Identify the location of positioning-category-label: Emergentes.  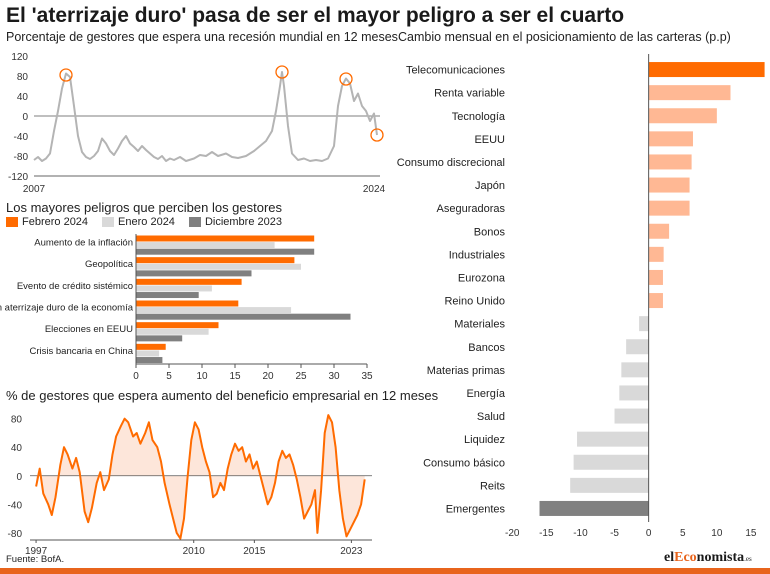
(476, 509).